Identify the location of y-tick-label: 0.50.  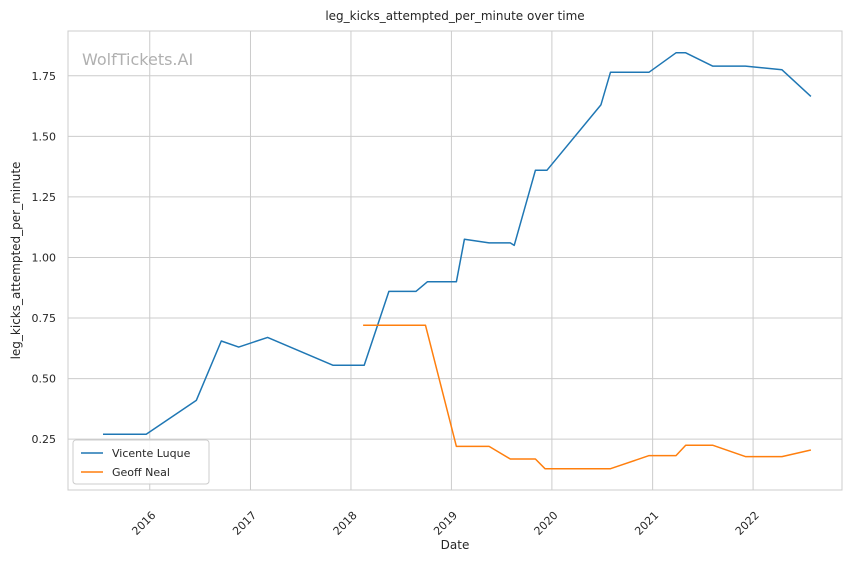
(44, 379).